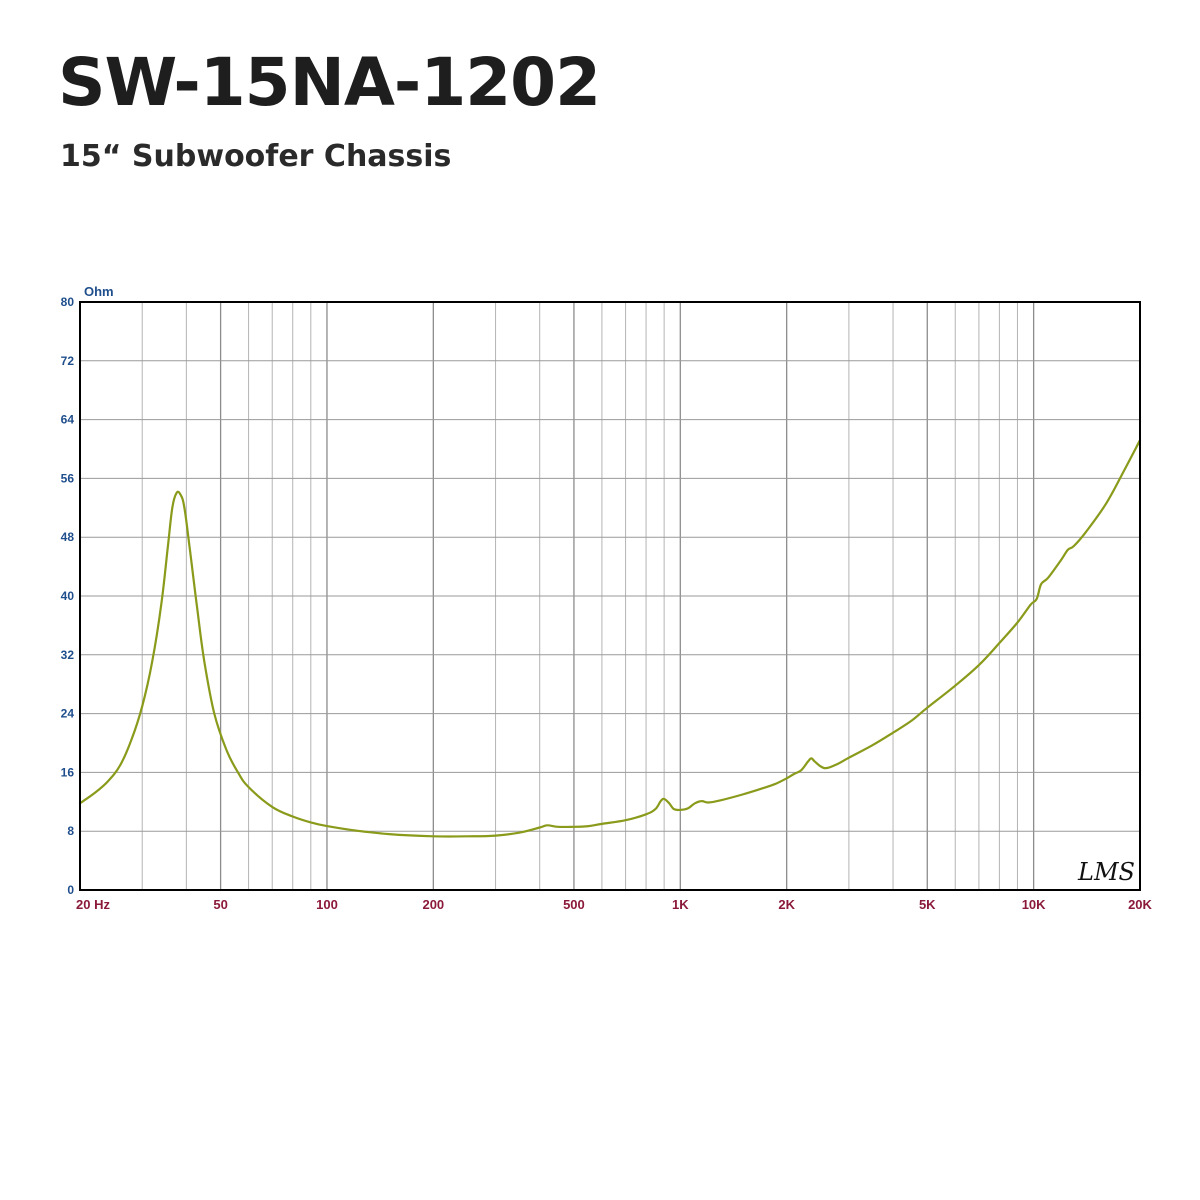  I want to click on y-tick-label: 24, so click(68, 714).